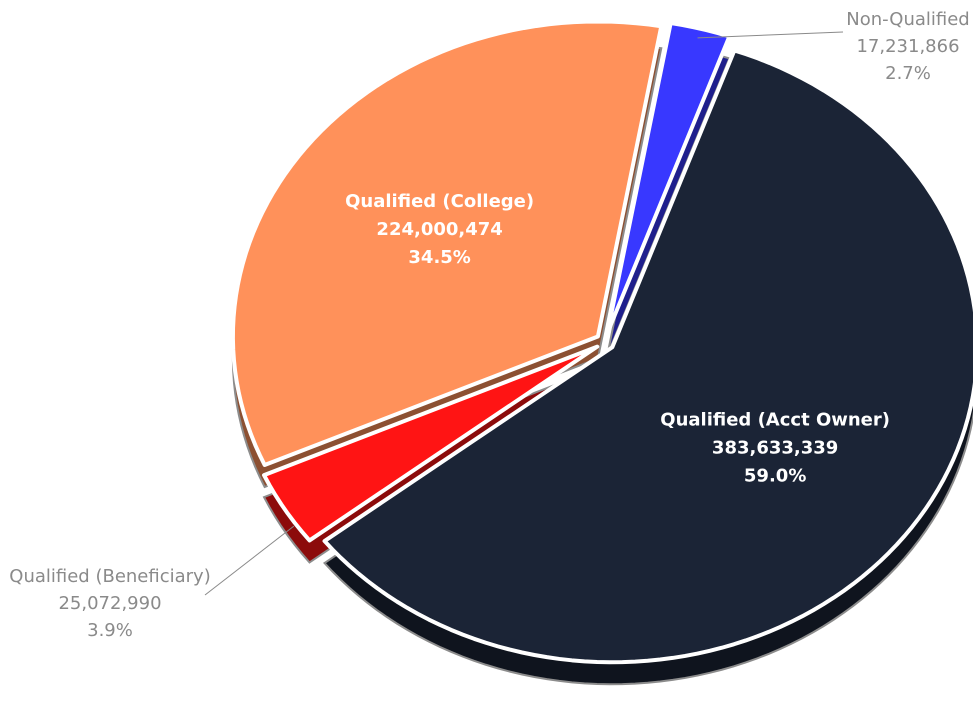 The width and height of the screenshot is (973, 723). I want to click on value-label: 17,231,866, so click(907, 46).